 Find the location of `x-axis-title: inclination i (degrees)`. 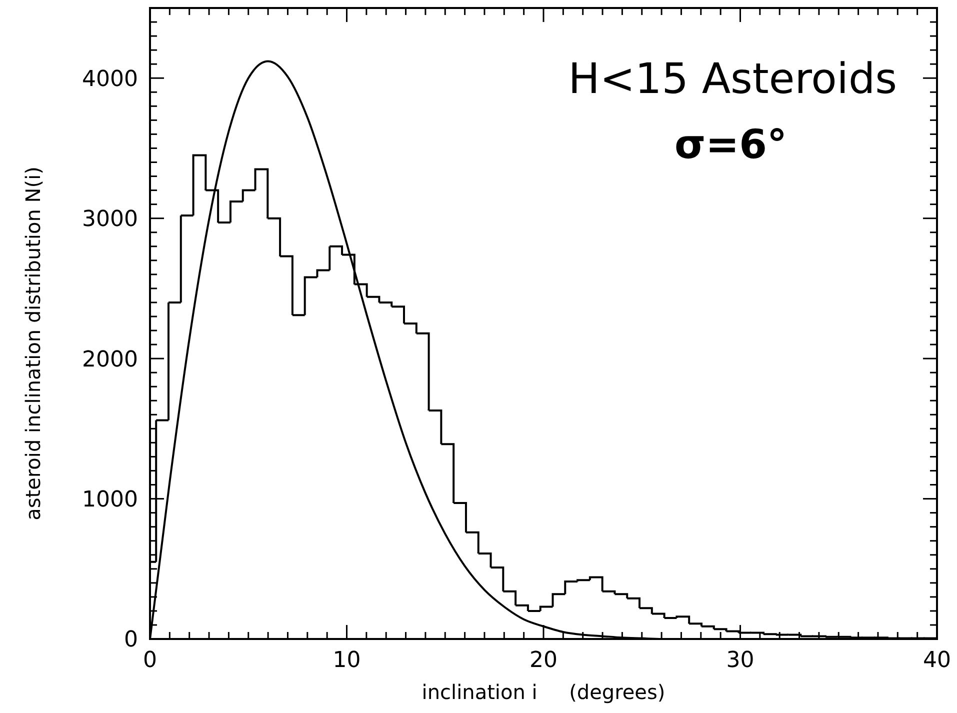

x-axis-title: inclination i (degrees) is located at coordinates (544, 692).